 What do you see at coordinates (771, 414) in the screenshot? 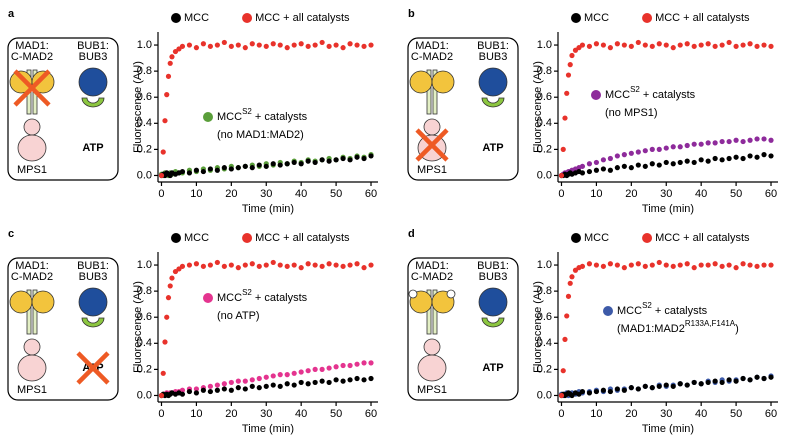
I see `x-tick-label: 60` at bounding box center [771, 414].